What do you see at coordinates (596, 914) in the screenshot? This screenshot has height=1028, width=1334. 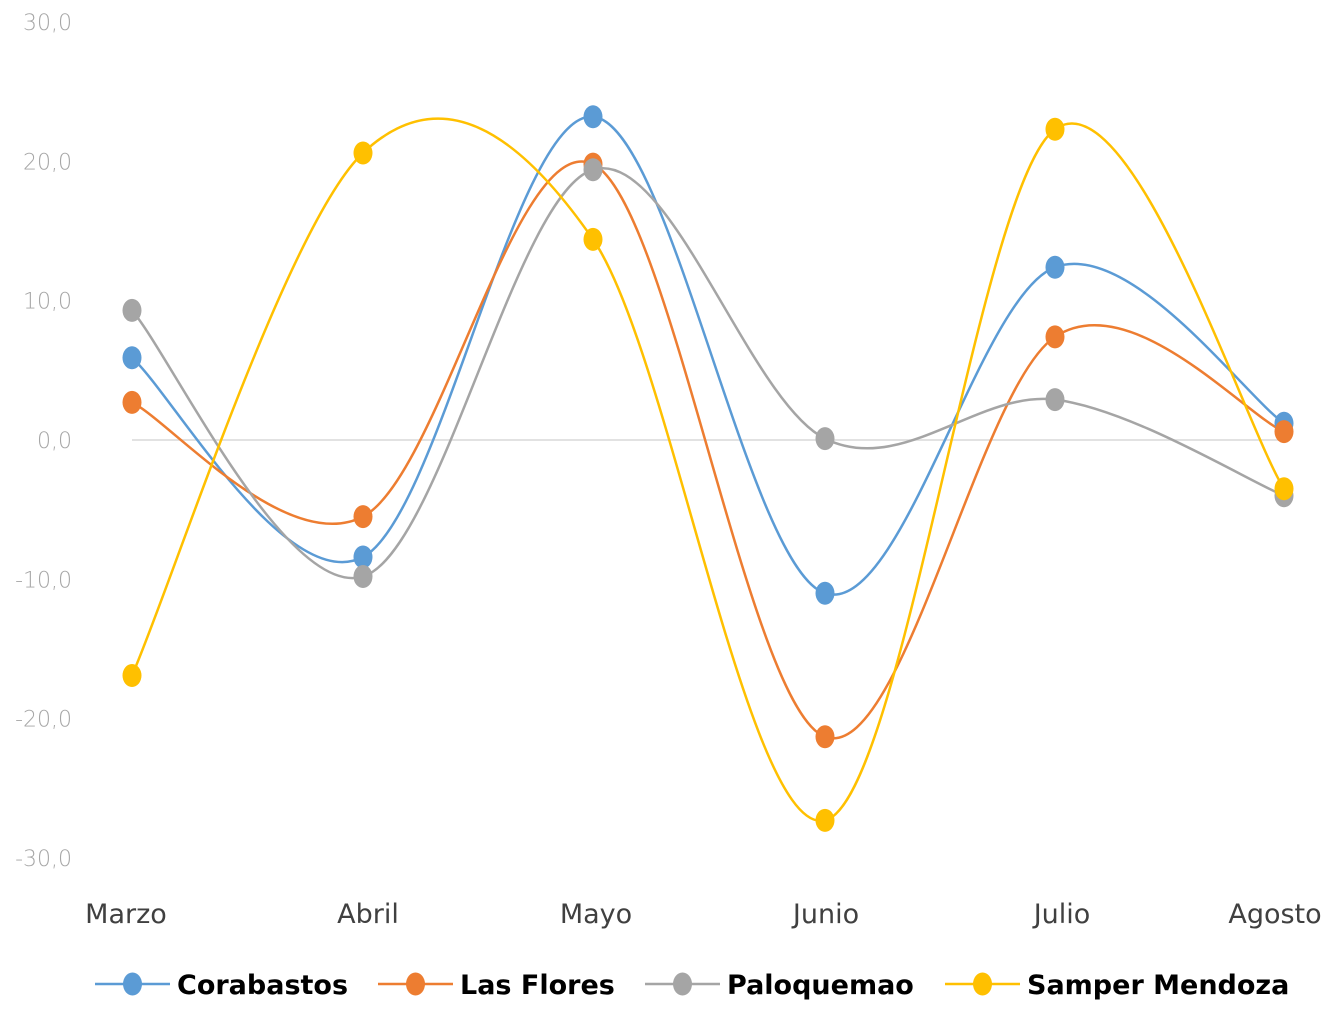 I see `x-tick-label: Mayo` at bounding box center [596, 914].